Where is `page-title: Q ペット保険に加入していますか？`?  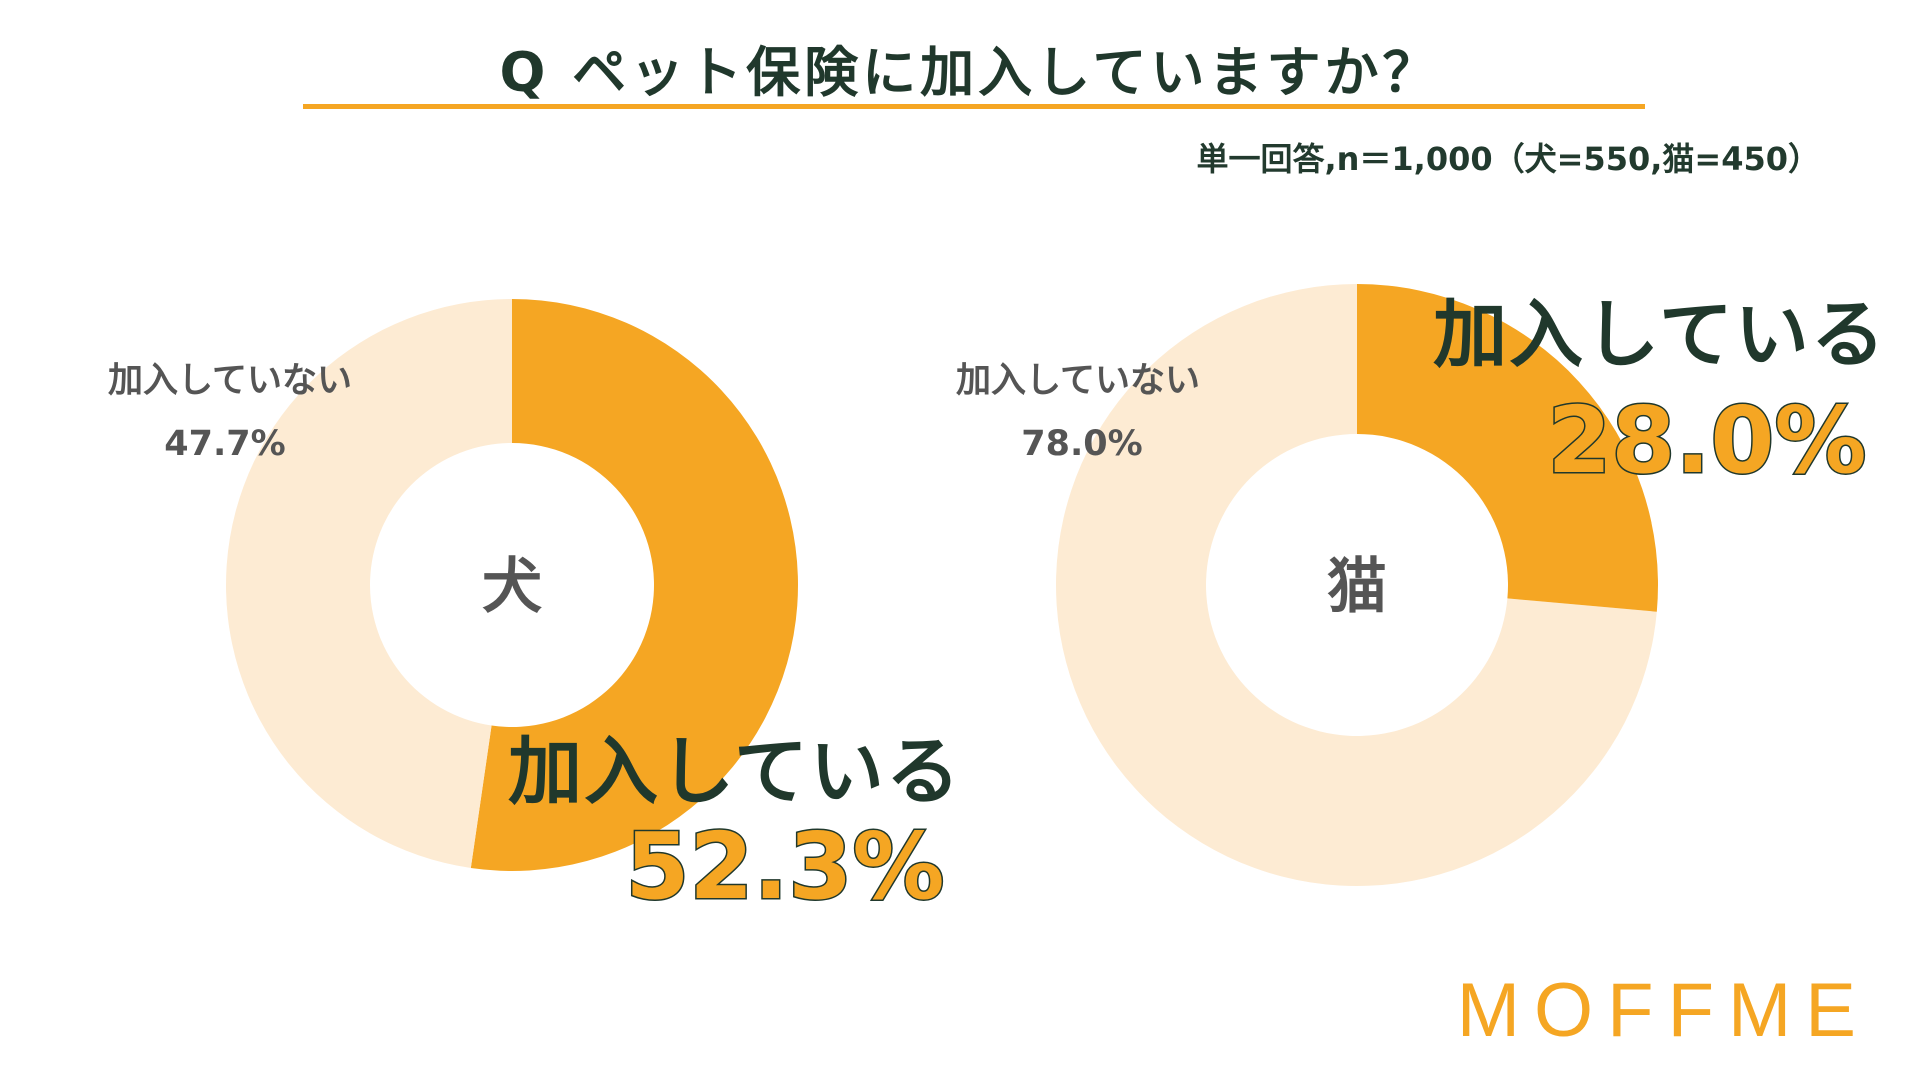 page-title: Q ペット保険に加入していますか？ is located at coordinates (970, 72).